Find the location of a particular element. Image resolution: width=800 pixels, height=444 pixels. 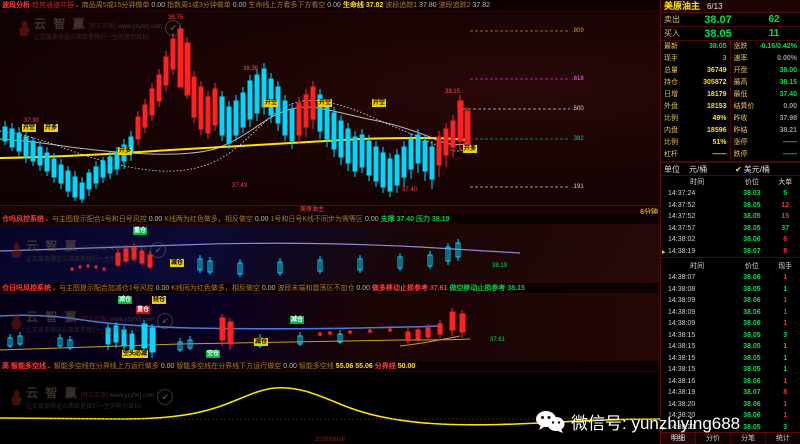

stat-key: 最新 is located at coordinates (671, 46).